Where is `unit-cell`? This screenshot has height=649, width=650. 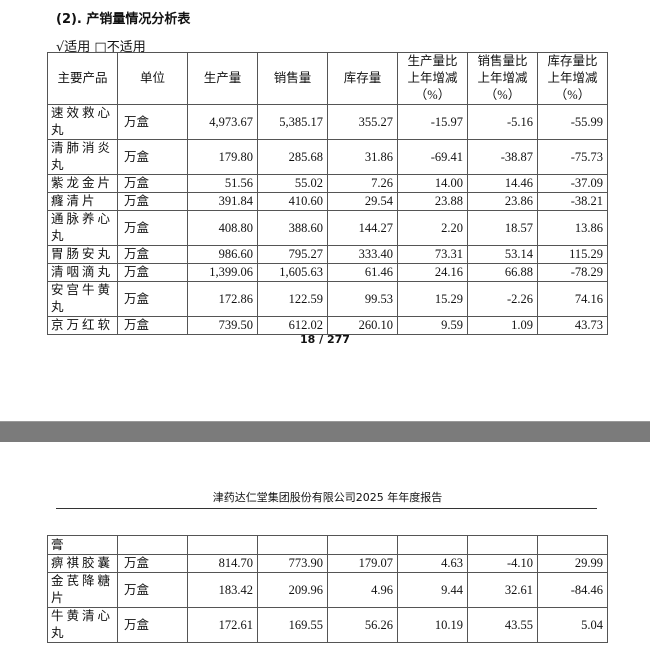
unit-cell is located at coordinates (152, 545).